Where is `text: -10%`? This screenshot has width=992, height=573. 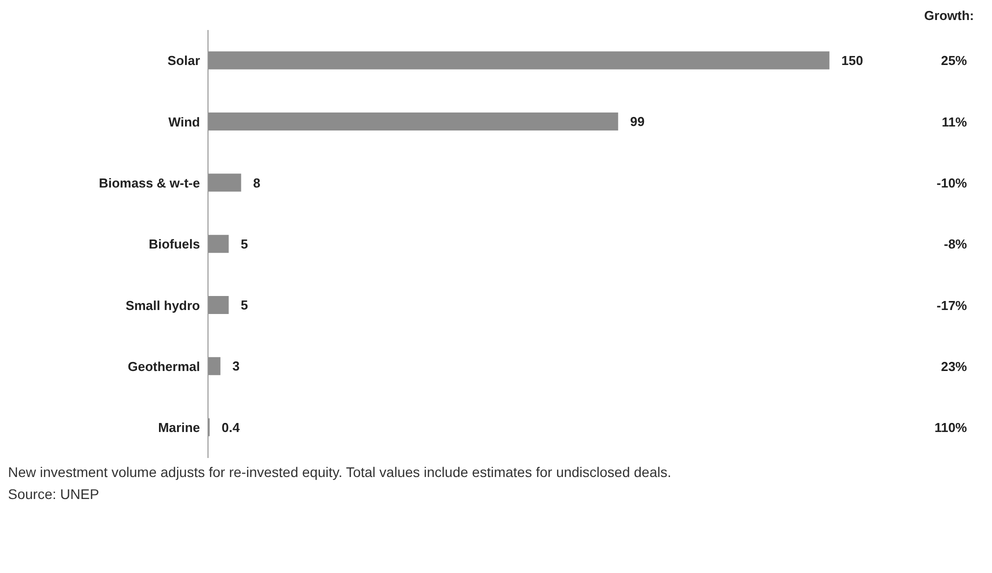 text: -10% is located at coordinates (952, 182).